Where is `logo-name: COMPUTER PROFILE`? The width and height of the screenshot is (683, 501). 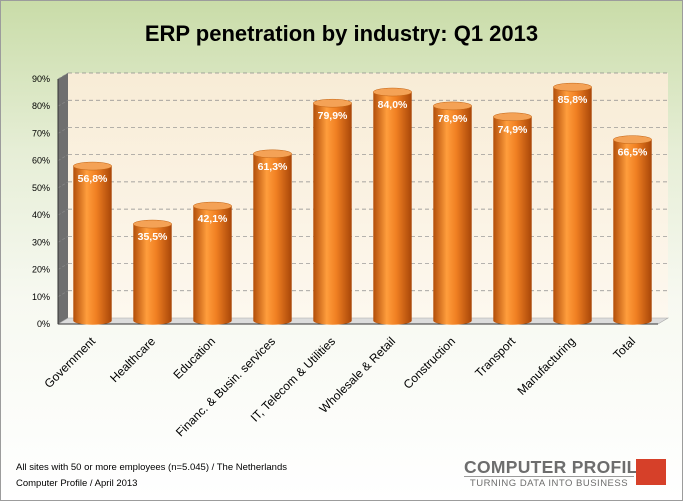 logo-name: COMPUTER PROFILE is located at coordinates (557, 467).